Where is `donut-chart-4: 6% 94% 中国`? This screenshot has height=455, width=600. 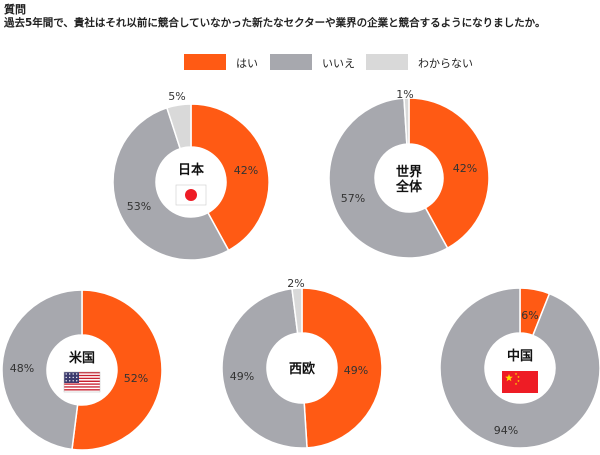 donut-chart-4: 6% 94% 中国 is located at coordinates (519, 368).